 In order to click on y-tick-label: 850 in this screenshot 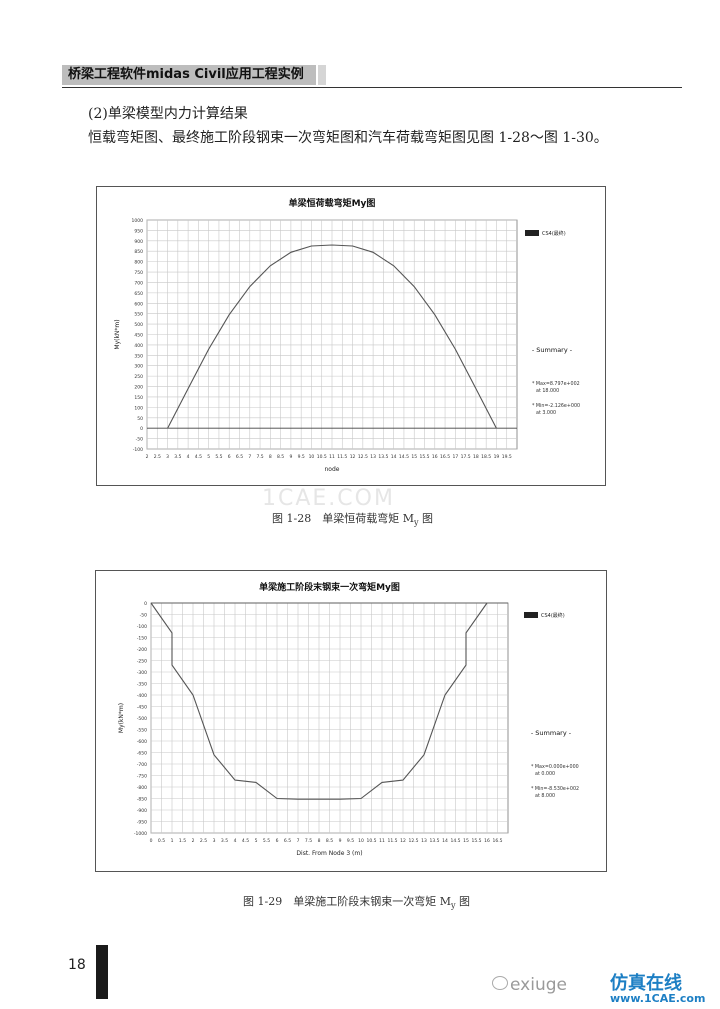, I will do `click(138, 252)`.